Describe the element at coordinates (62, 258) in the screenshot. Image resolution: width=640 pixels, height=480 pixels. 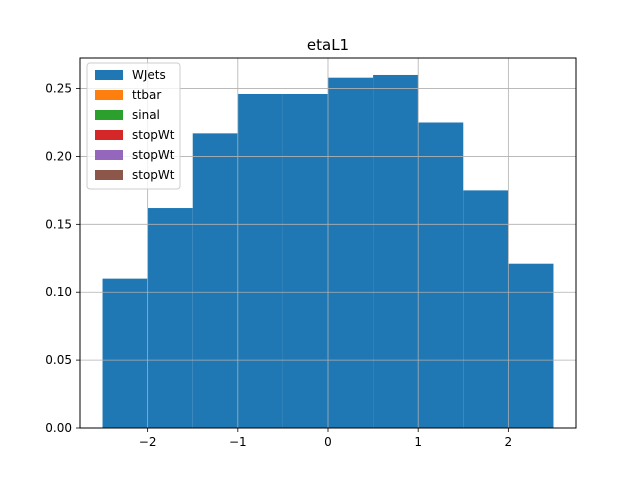
I see `y-axis-ticks: 0.00 0.05 0.10 0.15 0.20 0.25` at that location.